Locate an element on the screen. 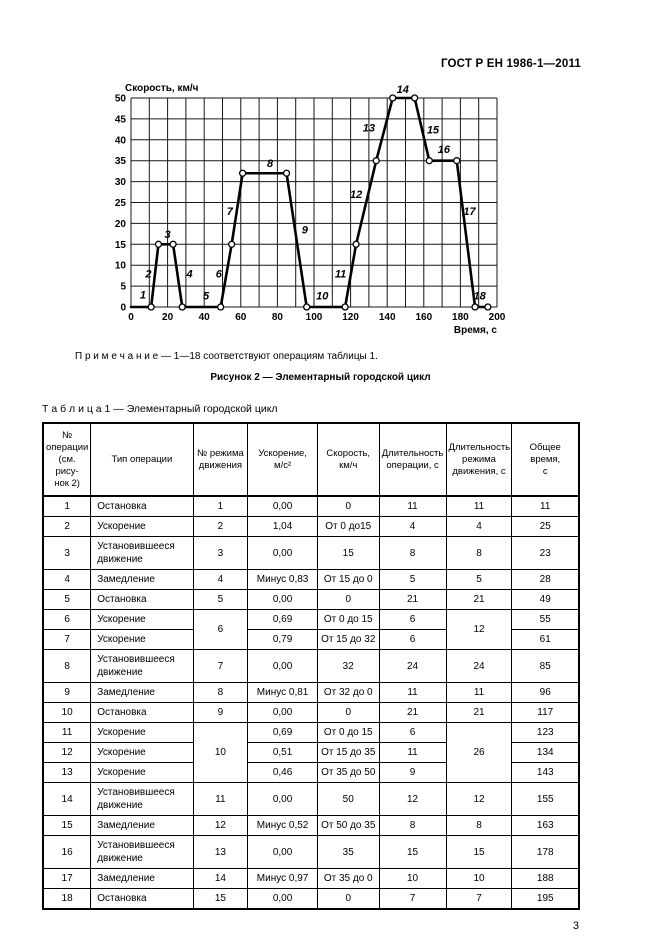  table-cell: 17 is located at coordinates (67, 879).